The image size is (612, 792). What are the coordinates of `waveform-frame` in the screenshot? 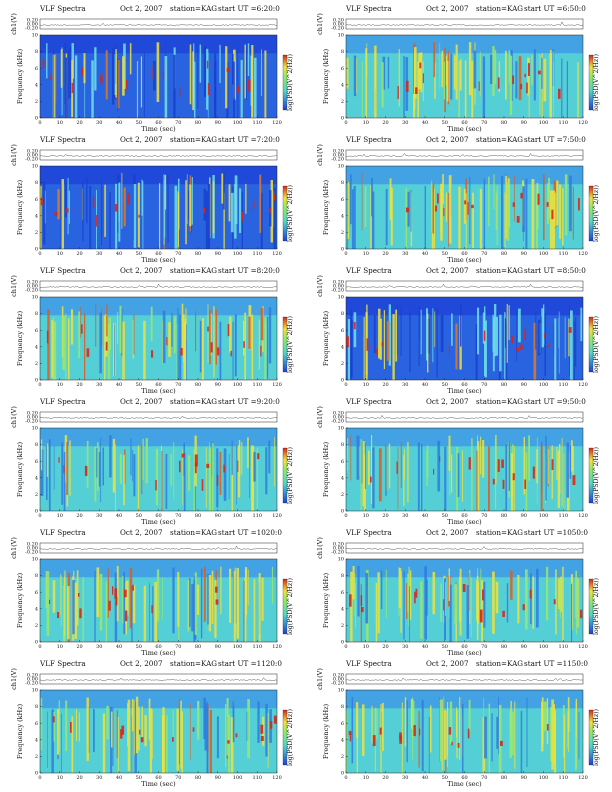 It's located at (158, 286).